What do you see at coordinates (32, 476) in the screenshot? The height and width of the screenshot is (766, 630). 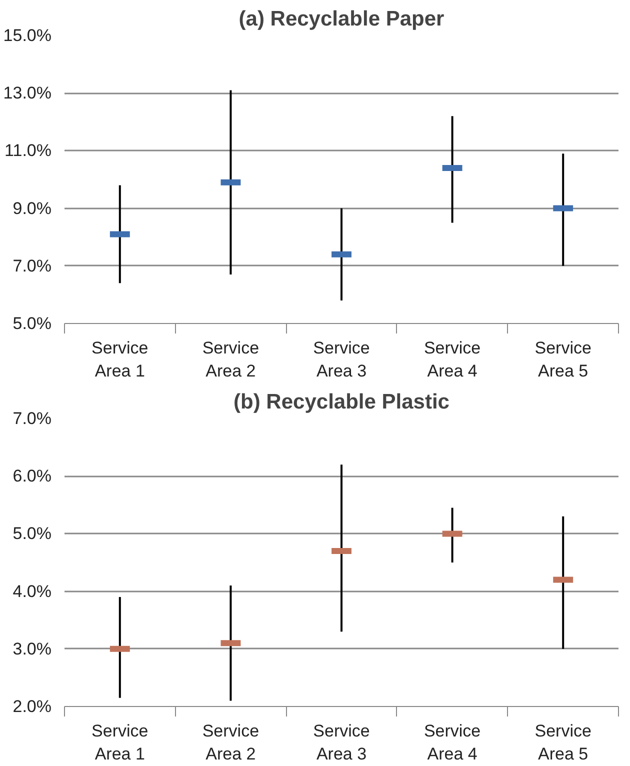 I see `y-tick-label: 6.0%` at bounding box center [32, 476].